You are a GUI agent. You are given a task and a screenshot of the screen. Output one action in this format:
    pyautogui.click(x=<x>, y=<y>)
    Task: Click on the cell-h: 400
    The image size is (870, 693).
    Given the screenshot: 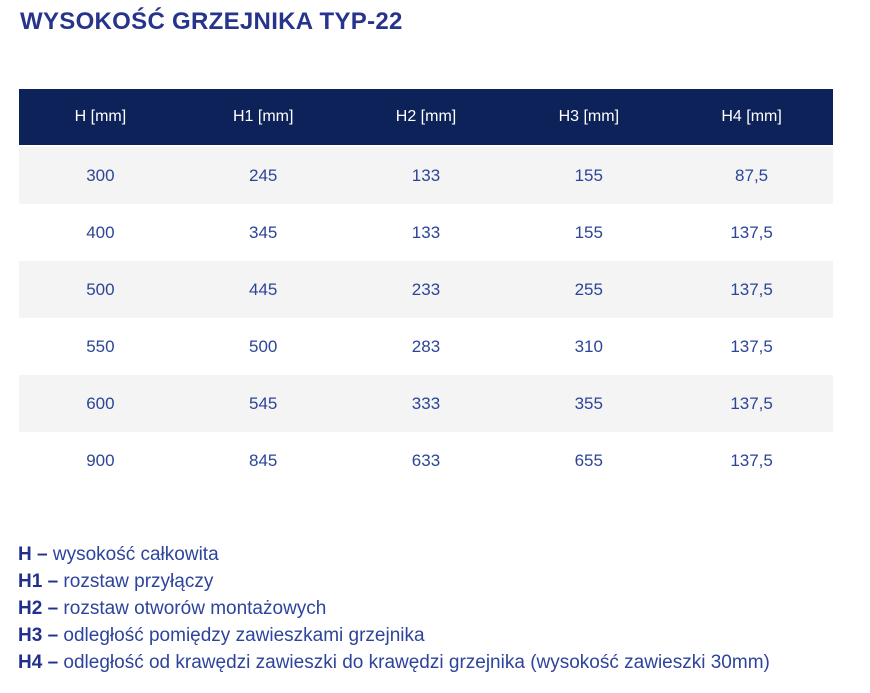 What is the action you would take?
    pyautogui.click(x=100, y=232)
    